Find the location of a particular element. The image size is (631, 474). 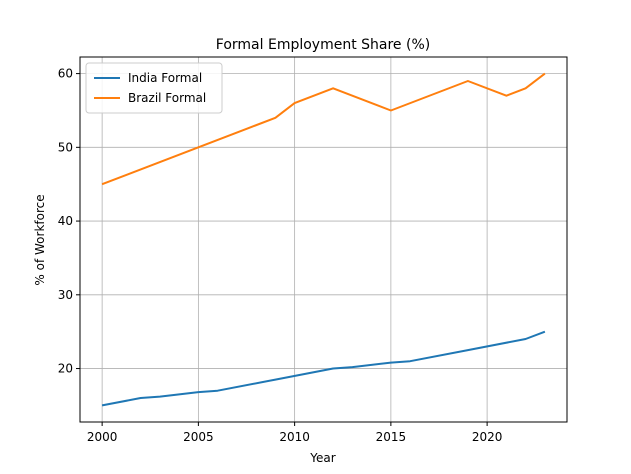

x-tick-label-2010: 2010 is located at coordinates (294, 437).